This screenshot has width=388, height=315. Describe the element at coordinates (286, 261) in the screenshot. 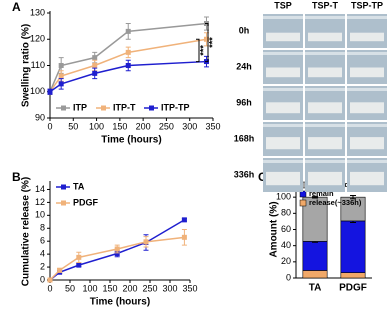

I see `y-tick-label: 20` at that location.